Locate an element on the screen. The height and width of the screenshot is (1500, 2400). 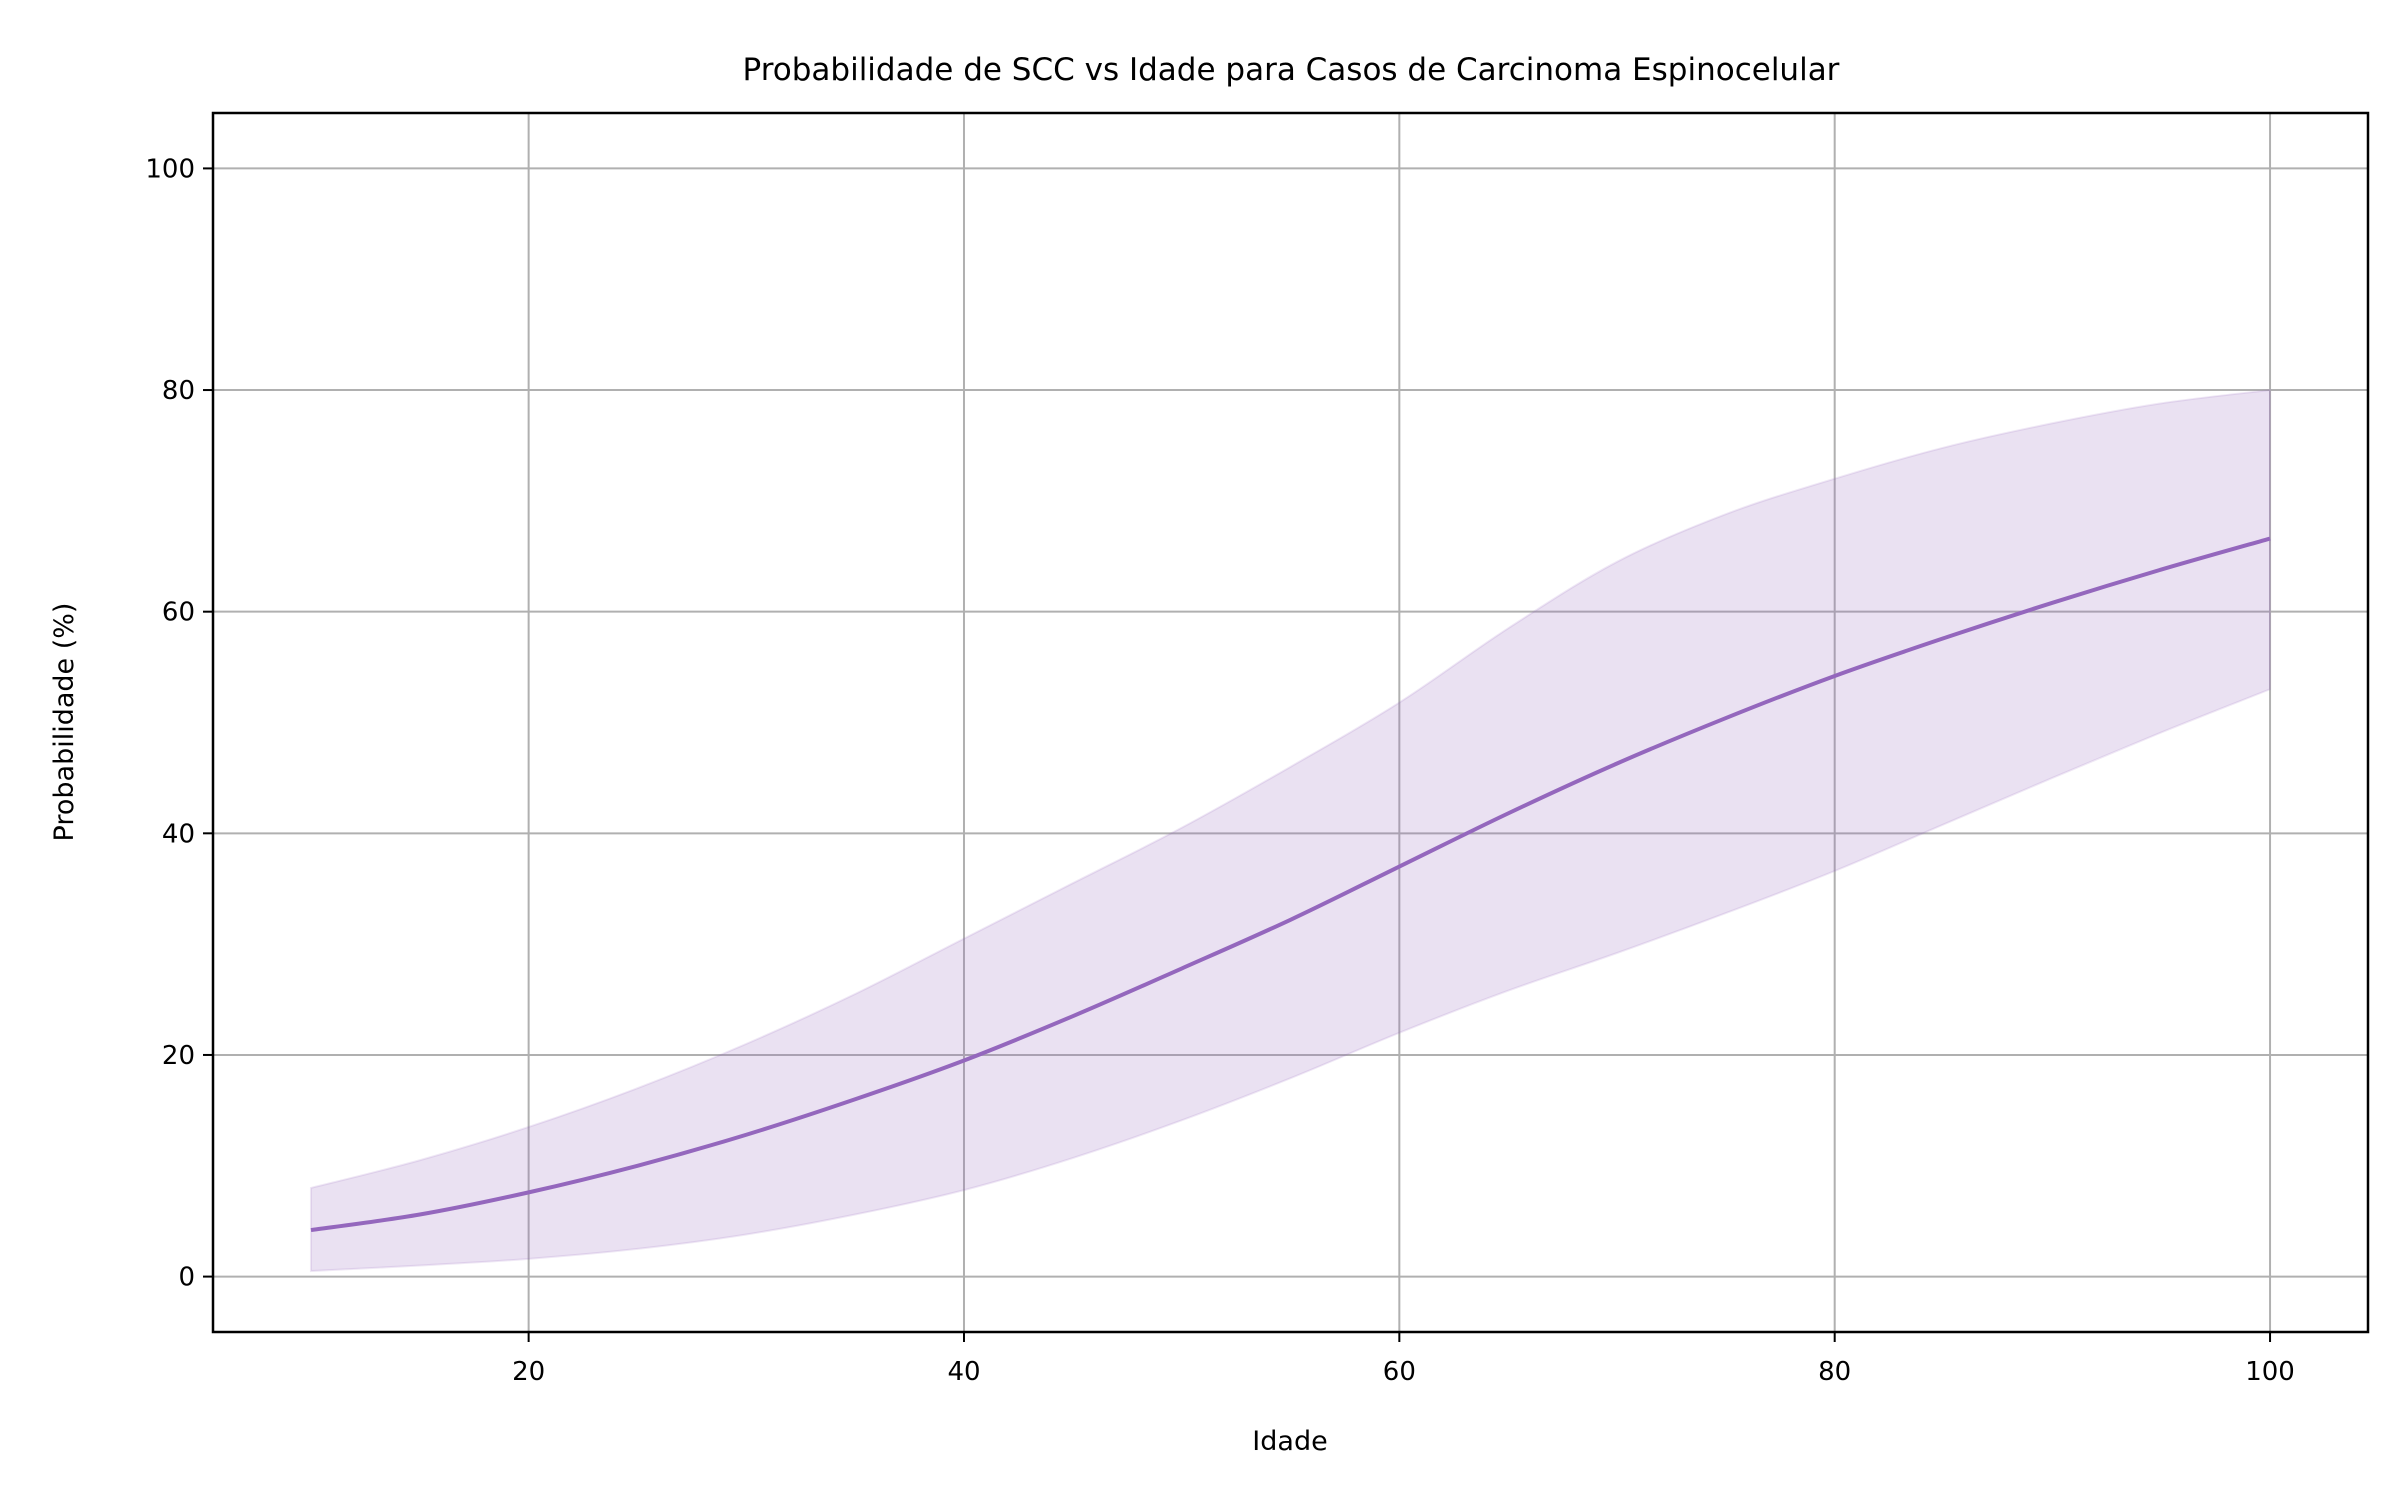
x-tick-label: 20 is located at coordinates (528, 1372).